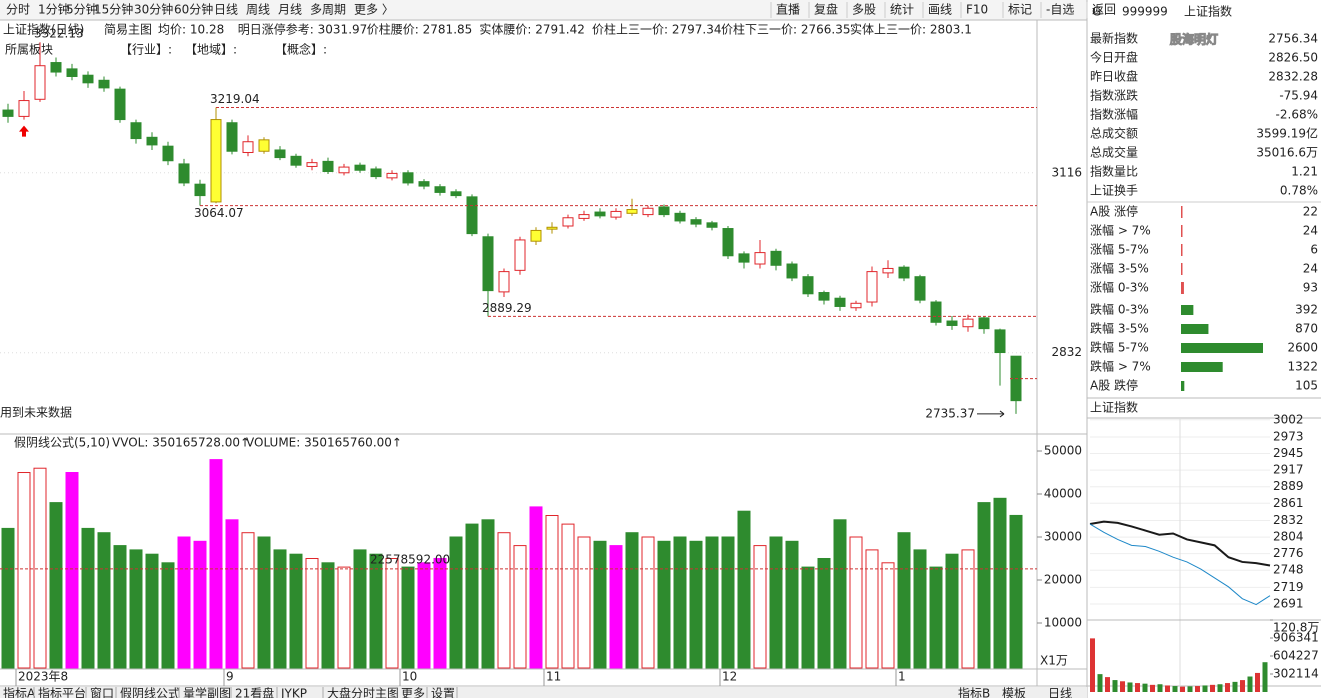 This screenshot has width=1321, height=698. Describe the element at coordinates (543, 692) in the screenshot. I see `tabbar-bg` at that location.